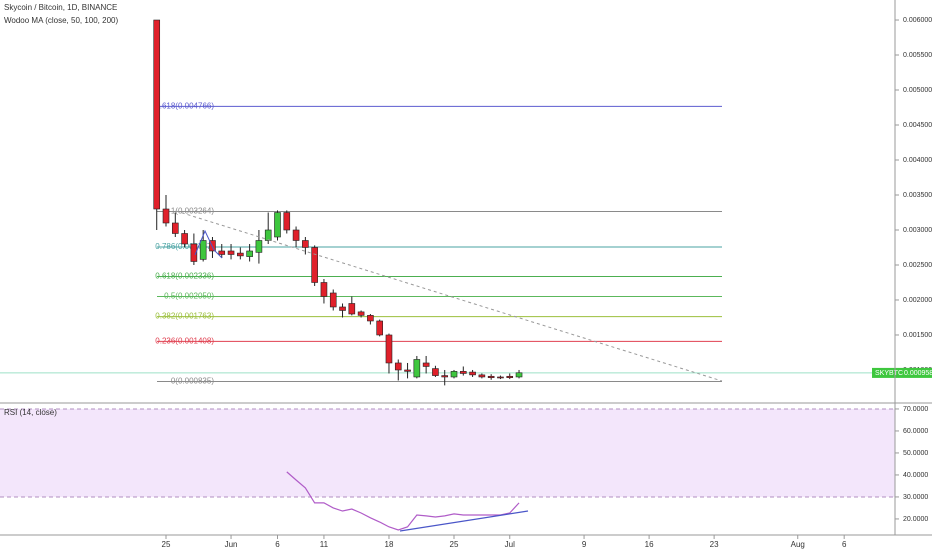 This screenshot has height=550, width=932. What do you see at coordinates (915, 497) in the screenshot?
I see `y-tick-label: 30.0000` at bounding box center [915, 497].